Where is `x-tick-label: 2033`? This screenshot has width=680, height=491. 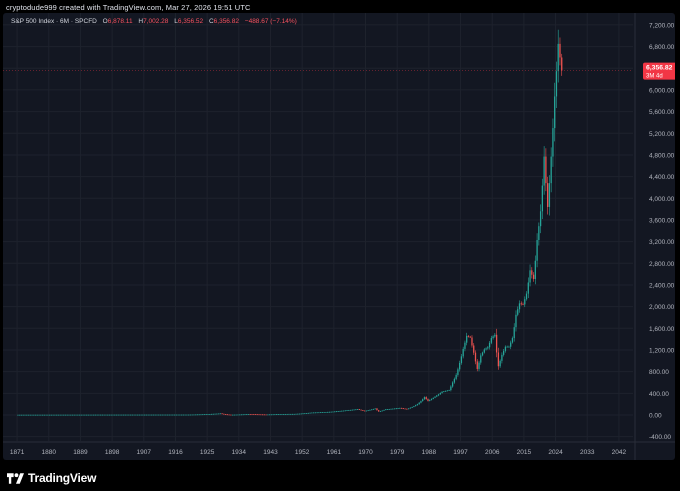
x-tick-label: 2033 is located at coordinates (587, 452).